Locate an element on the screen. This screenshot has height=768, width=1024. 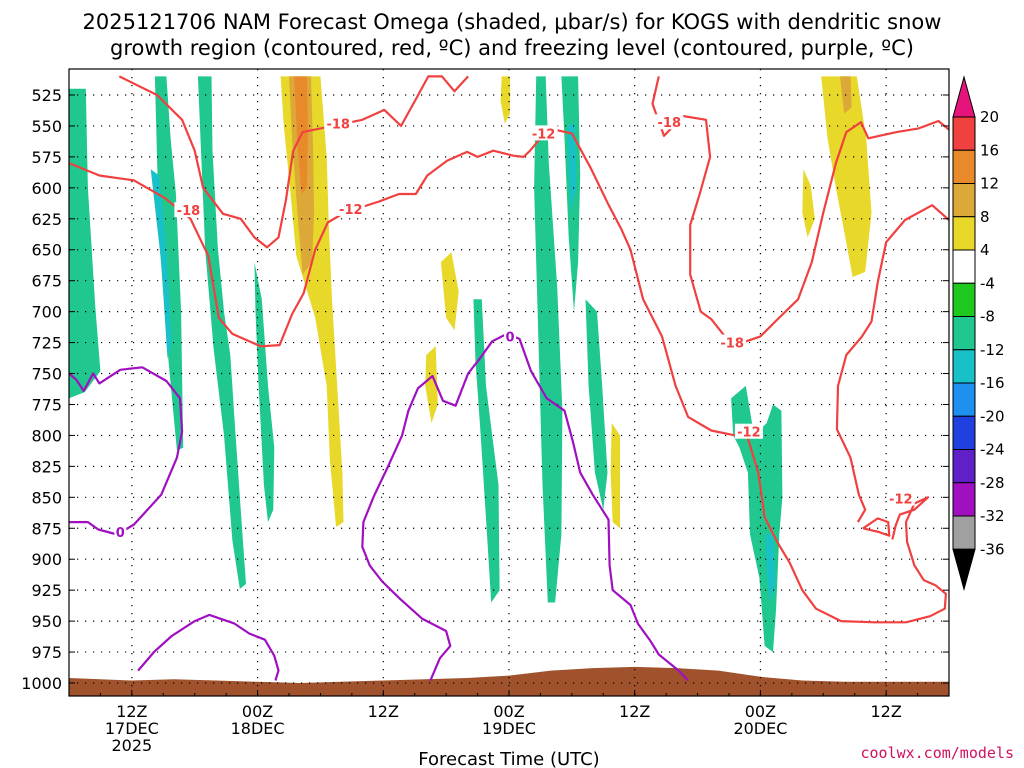
colorbar: 20 16 12 8 4 -4 -8 -12 -16 -20 -24 -28 -32 -36 is located at coordinates (978, 333).